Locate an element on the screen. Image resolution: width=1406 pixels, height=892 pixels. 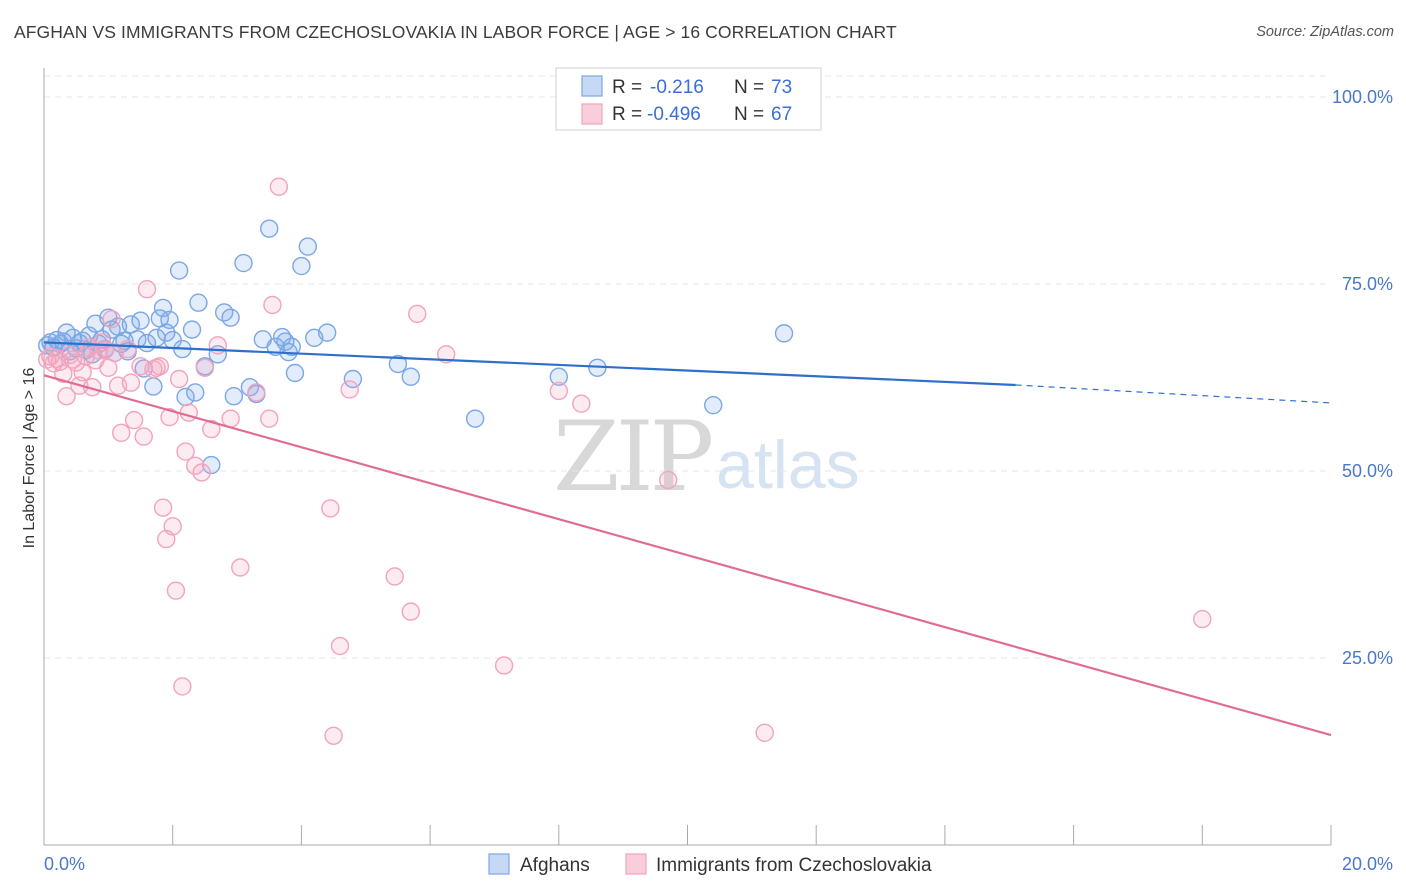
stats-n-value-afghans: 73 is located at coordinates (781, 87).